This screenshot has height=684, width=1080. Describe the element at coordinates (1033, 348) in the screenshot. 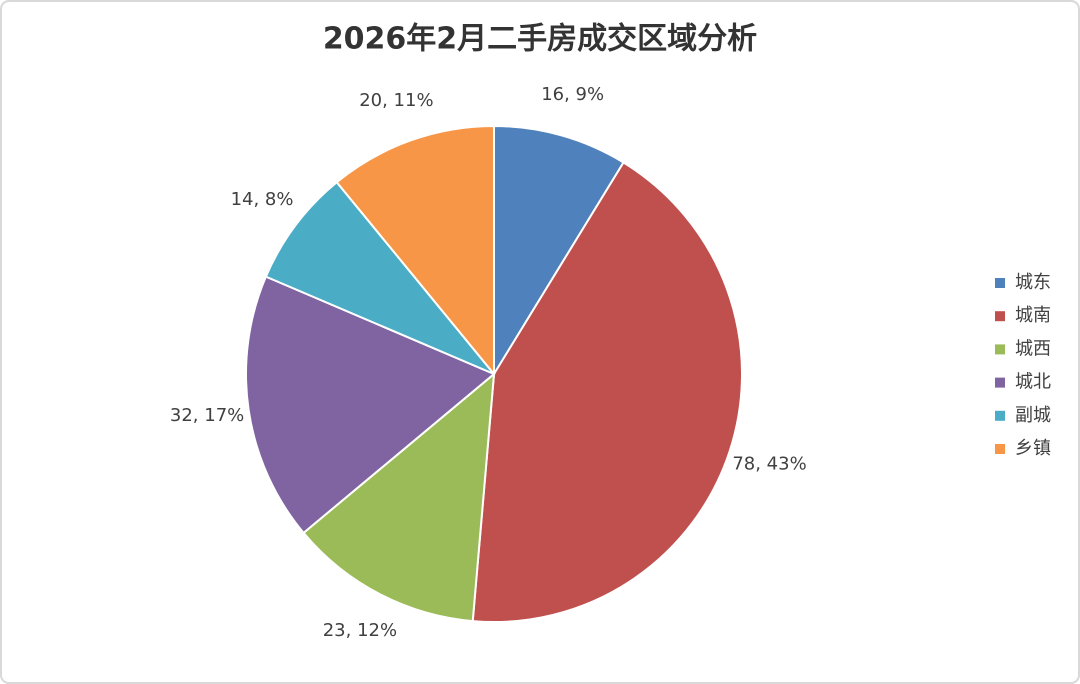

I see `legend-label: 城西` at that location.